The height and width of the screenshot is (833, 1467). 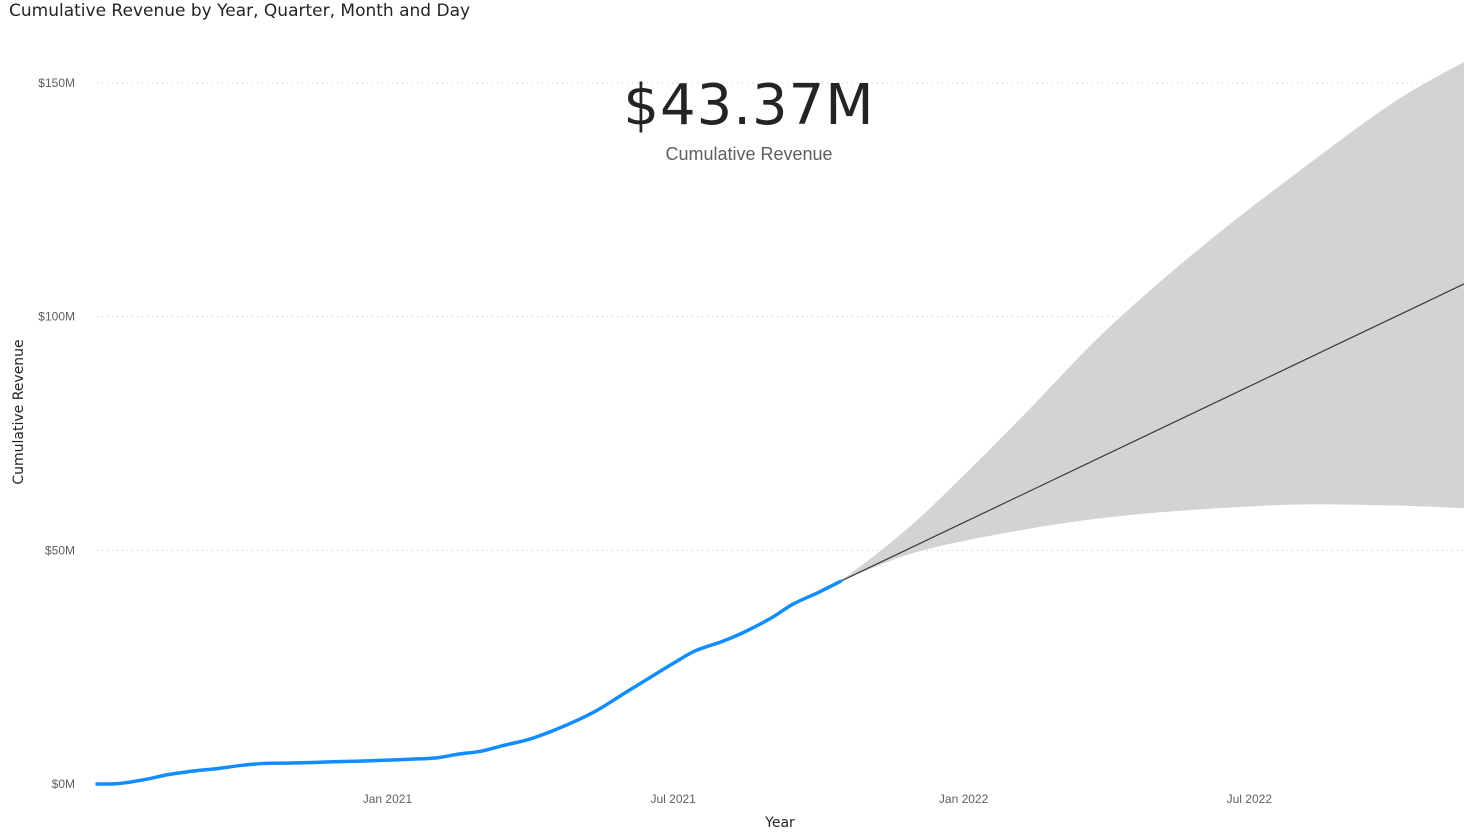 What do you see at coordinates (56, 83) in the screenshot?
I see `y-tick-label: $150M` at bounding box center [56, 83].